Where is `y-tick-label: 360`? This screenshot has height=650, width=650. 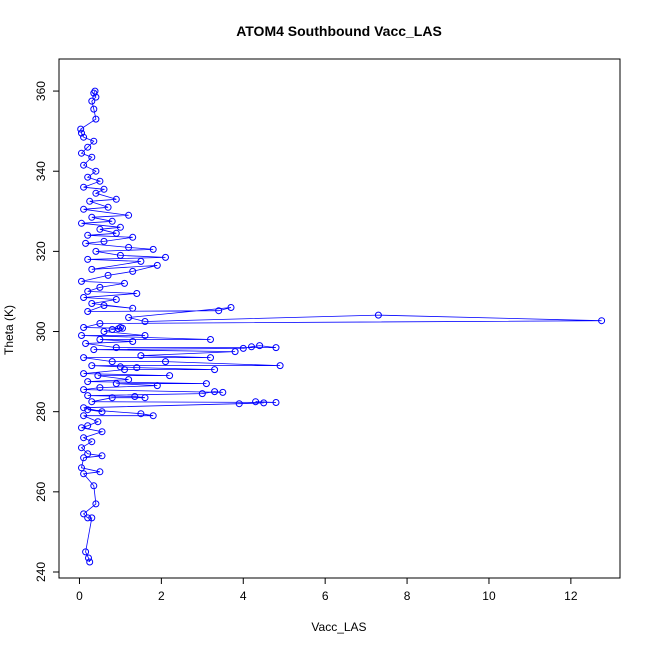 y-tick-label: 360 is located at coordinates (41, 91).